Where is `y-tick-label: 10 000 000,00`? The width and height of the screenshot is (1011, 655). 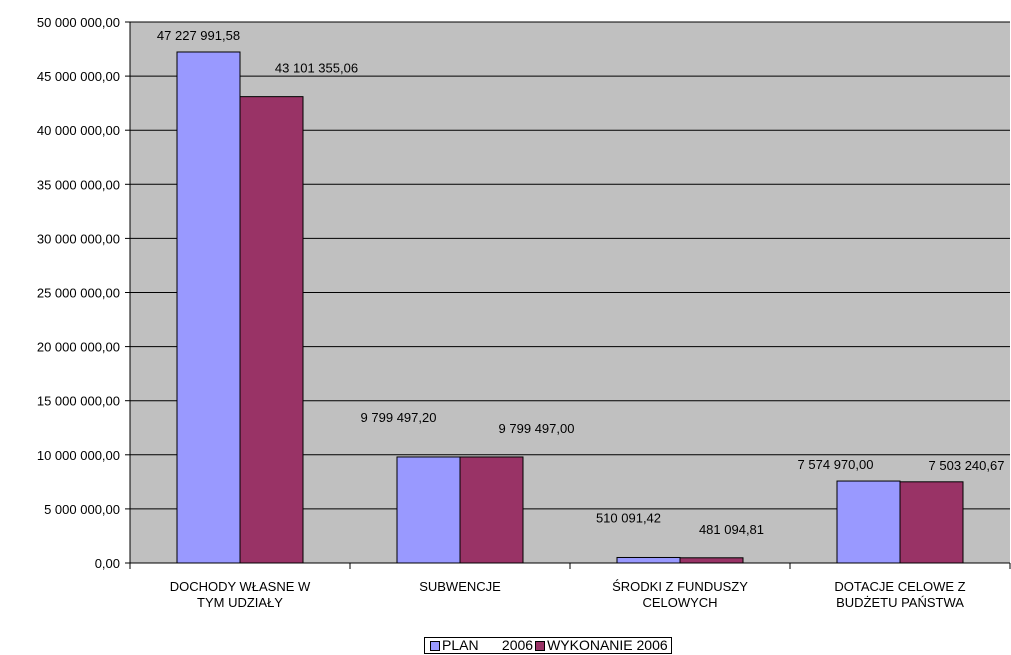 y-tick-label: 10 000 000,00 is located at coordinates (78, 455).